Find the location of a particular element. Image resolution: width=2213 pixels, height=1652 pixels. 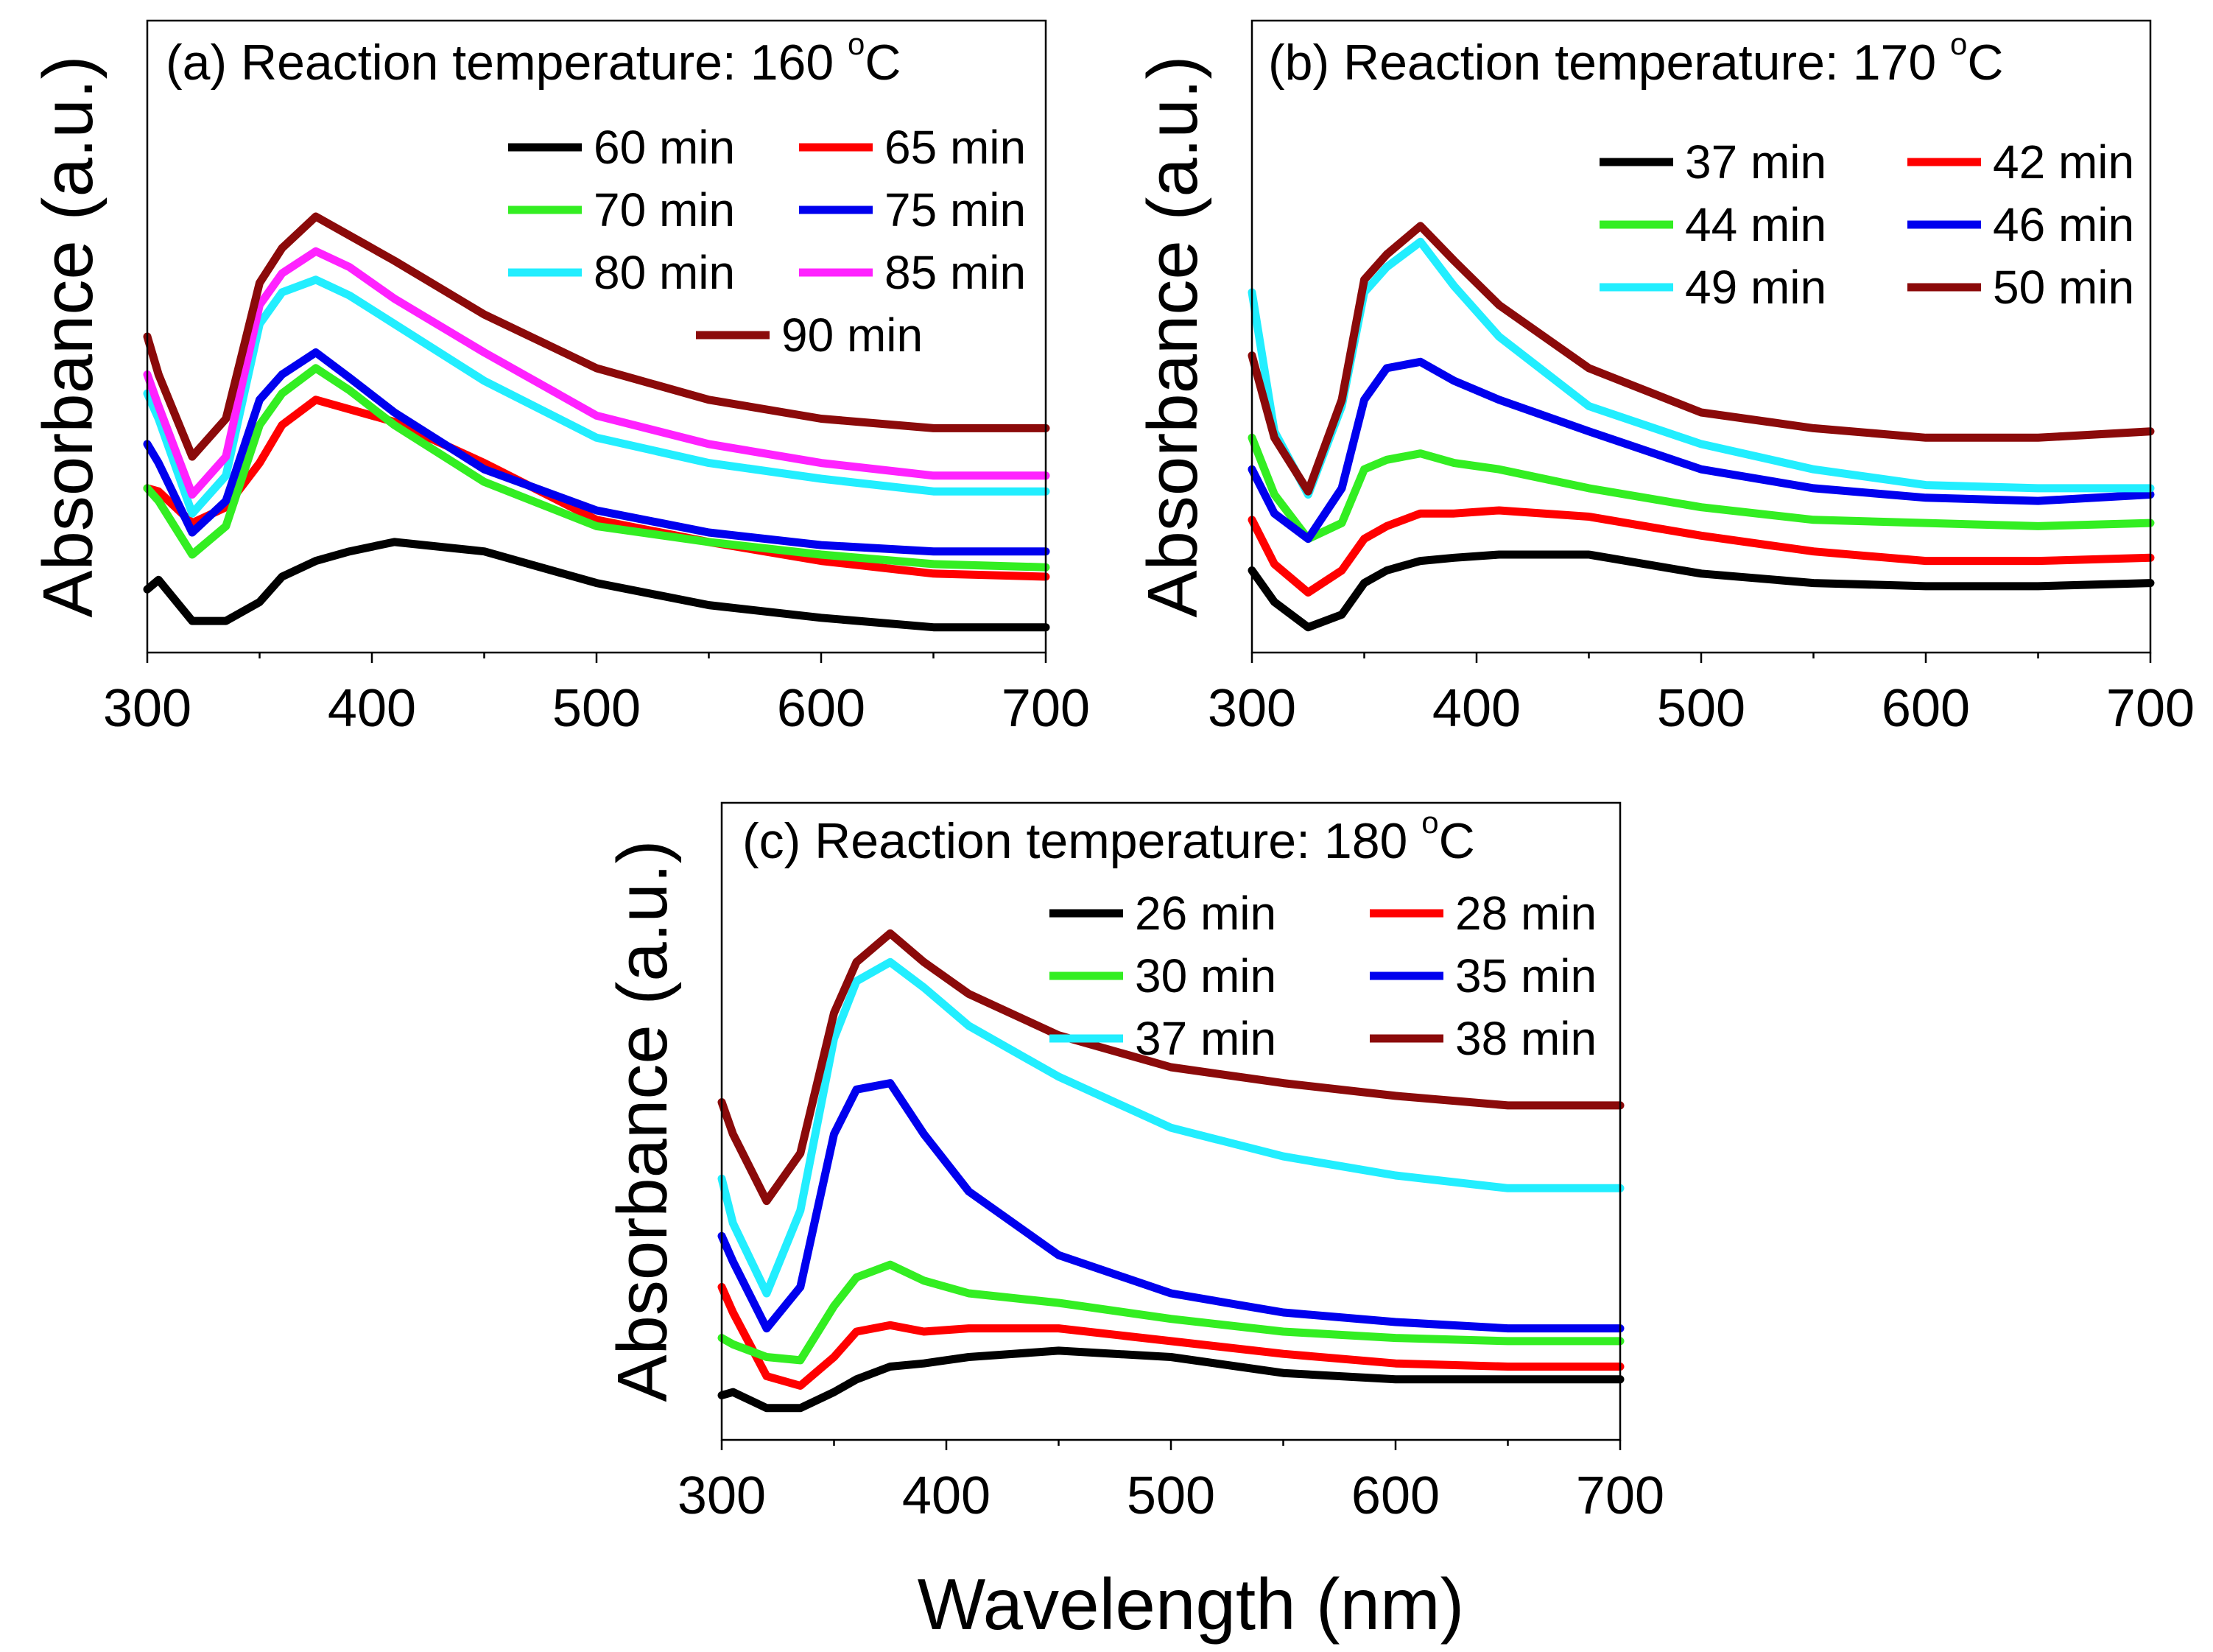

legend-label-a-90-min: 90 min is located at coordinates (852, 335).